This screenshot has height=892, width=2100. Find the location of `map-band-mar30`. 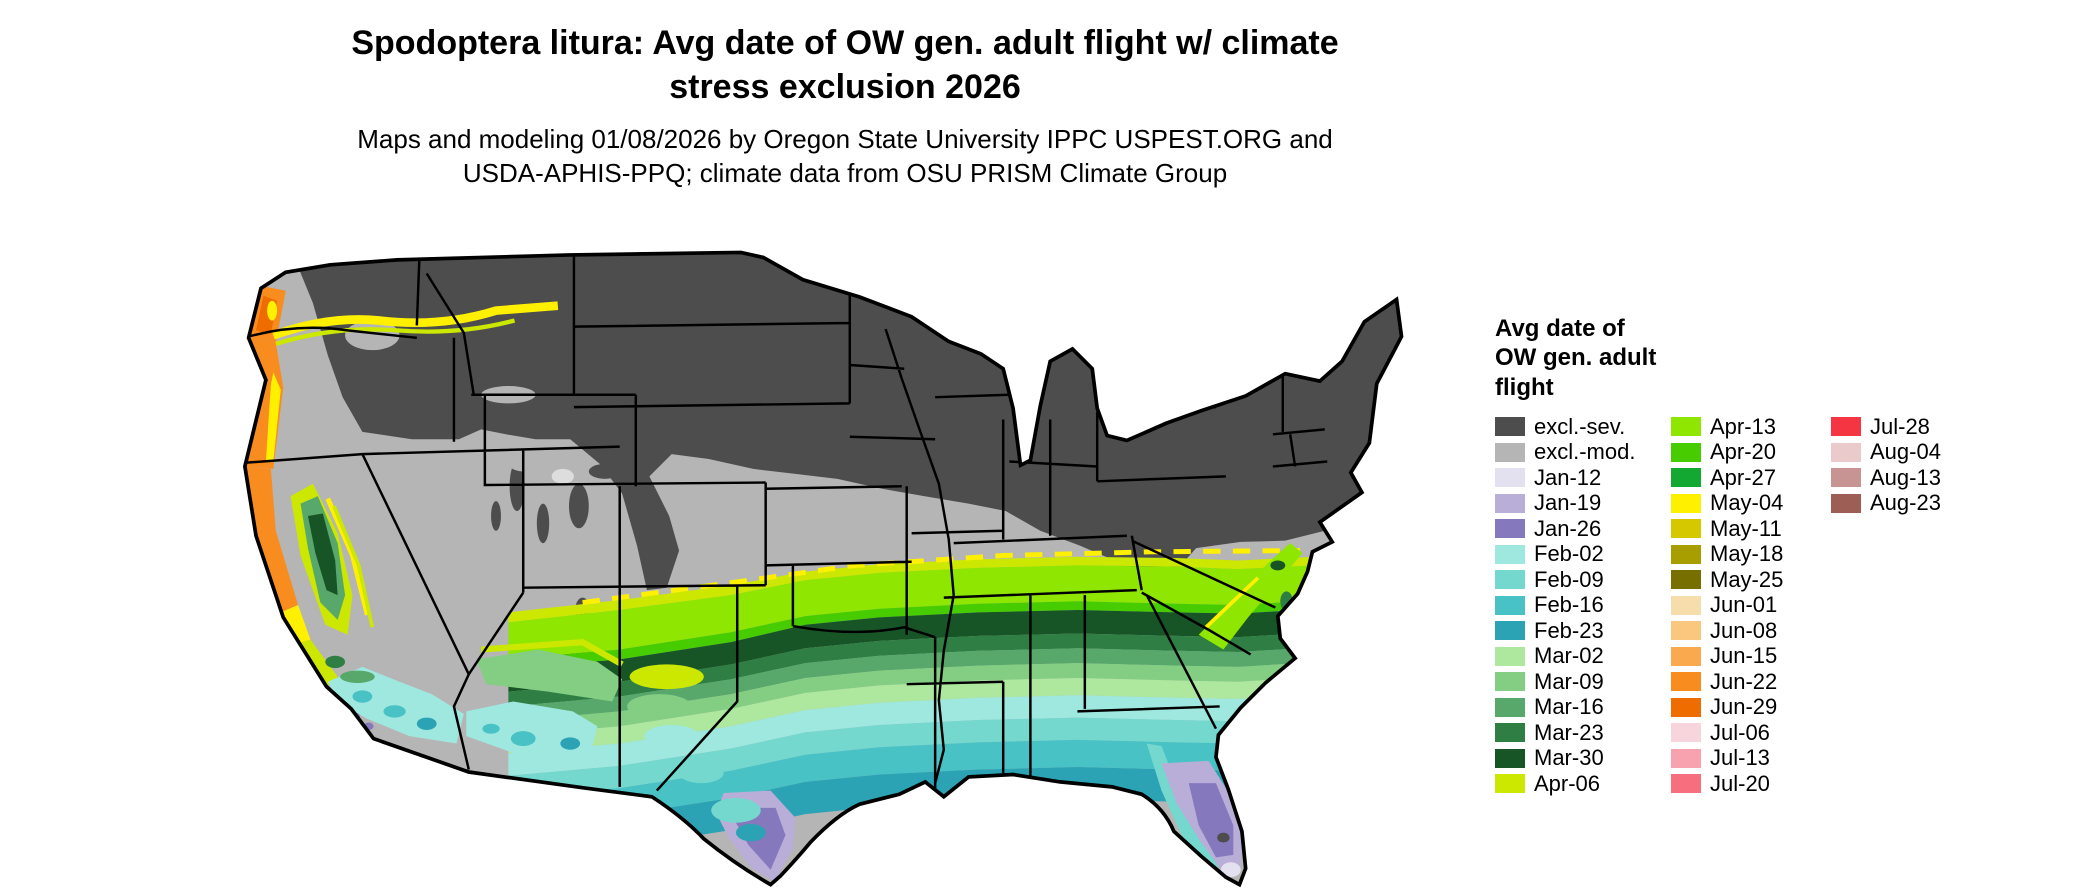

map-band-mar30 is located at coordinates (924, 649).